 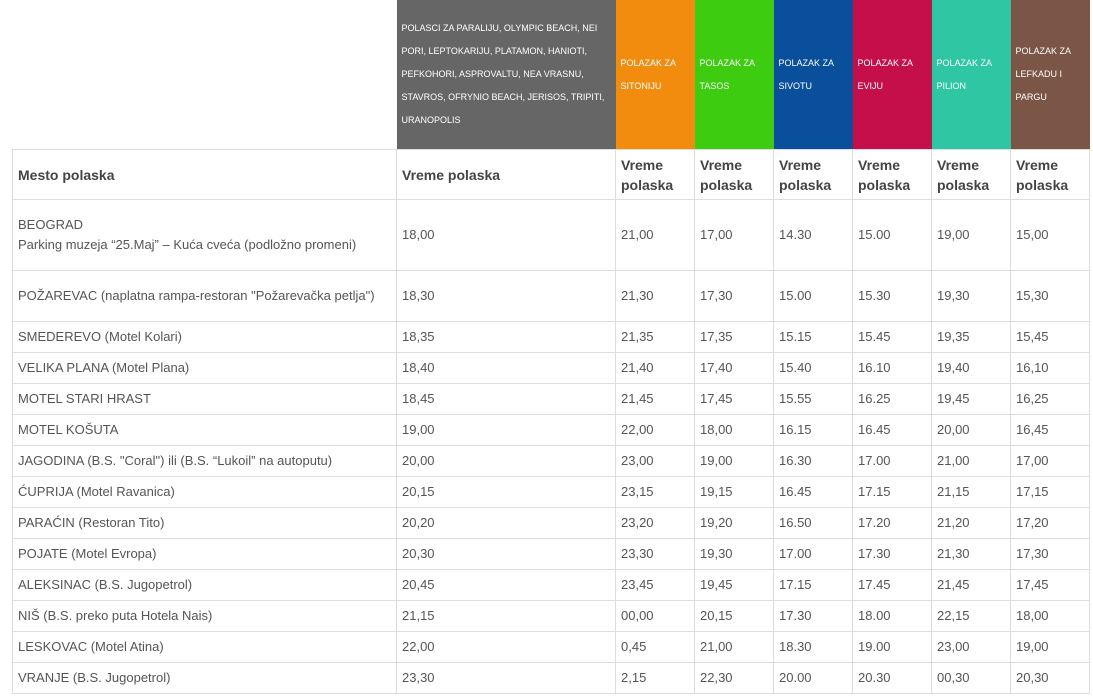 What do you see at coordinates (655, 647) in the screenshot?
I see `departure-time-cell: 0,45` at bounding box center [655, 647].